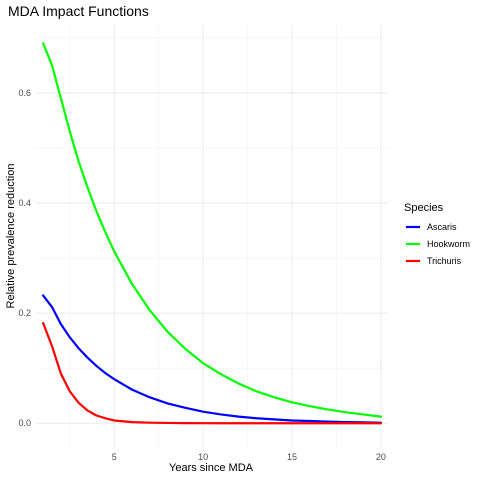 Image resolution: width=480 pixels, height=480 pixels. I want to click on legend: Species Ascaris Hookworm Trichuris, so click(437, 234).